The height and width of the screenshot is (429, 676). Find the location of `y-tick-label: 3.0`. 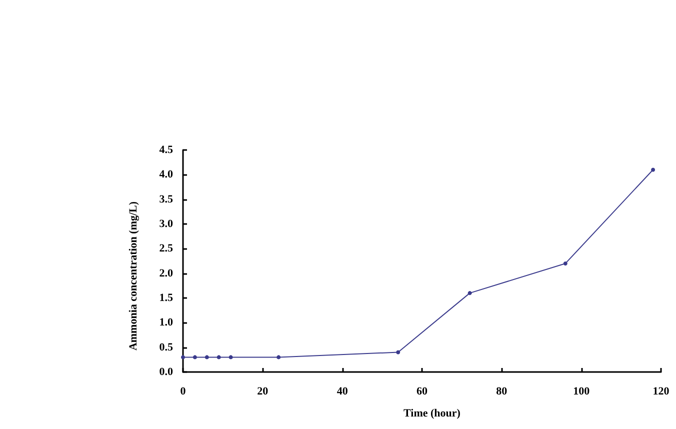

y-tick-label: 3.0 is located at coordinates (166, 224).